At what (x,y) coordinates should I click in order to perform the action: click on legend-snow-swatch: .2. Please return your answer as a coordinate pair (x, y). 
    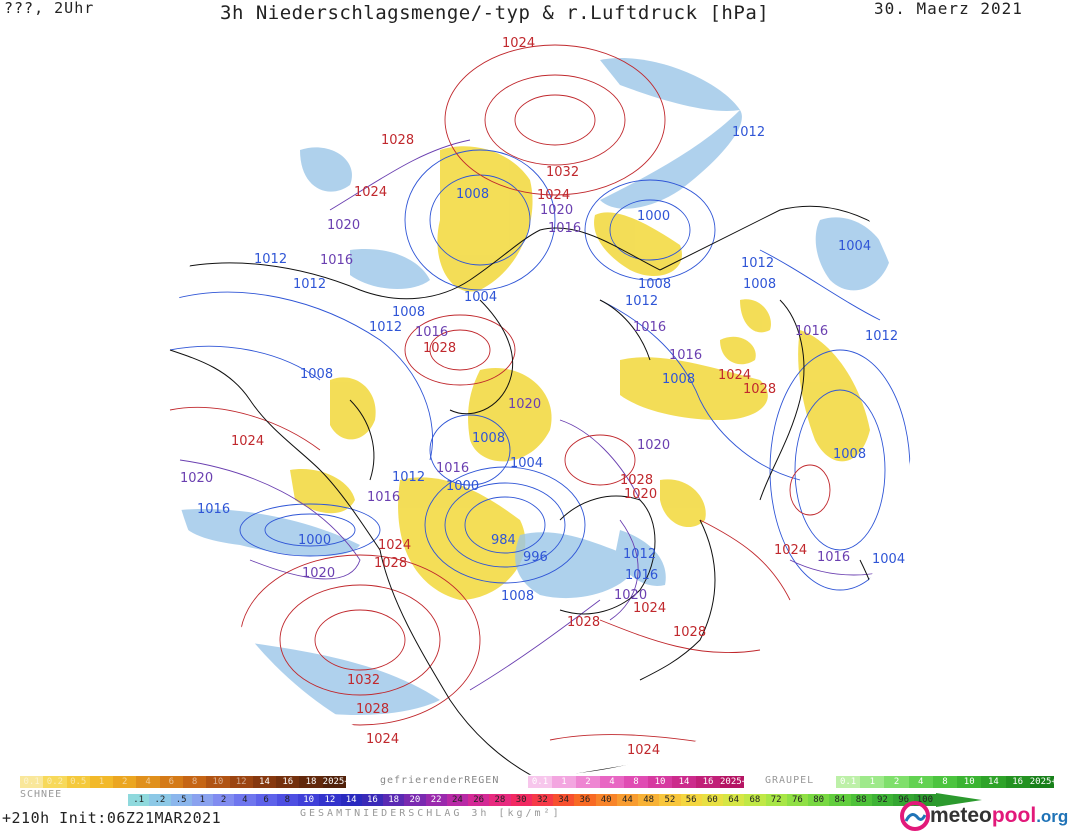
    Looking at the image, I should click on (160, 800).